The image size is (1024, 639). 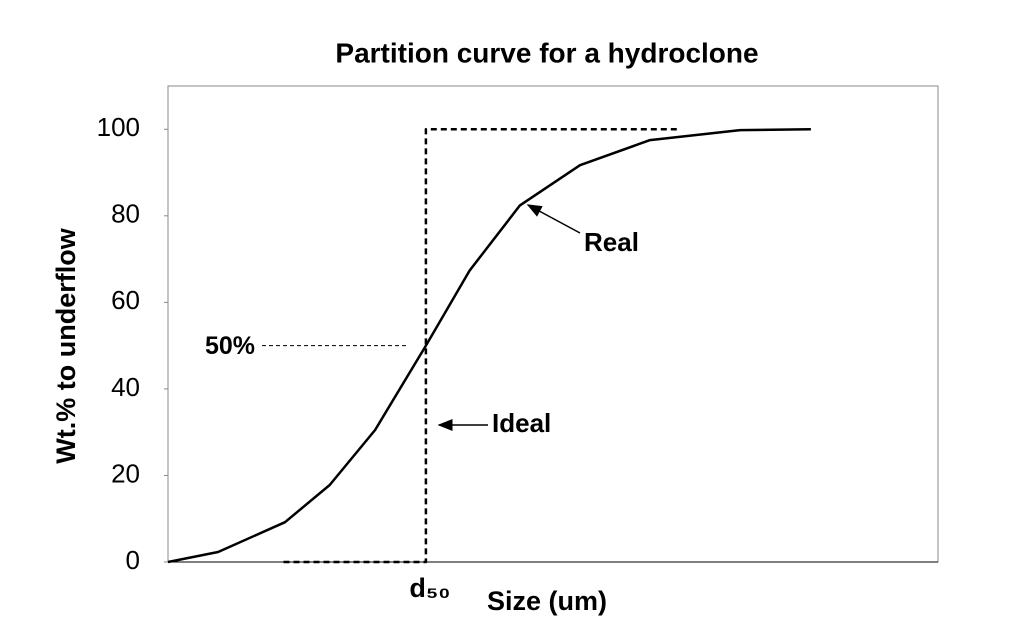 I want to click on y-axis-title: Wt.% to underflow, so click(x=66, y=345).